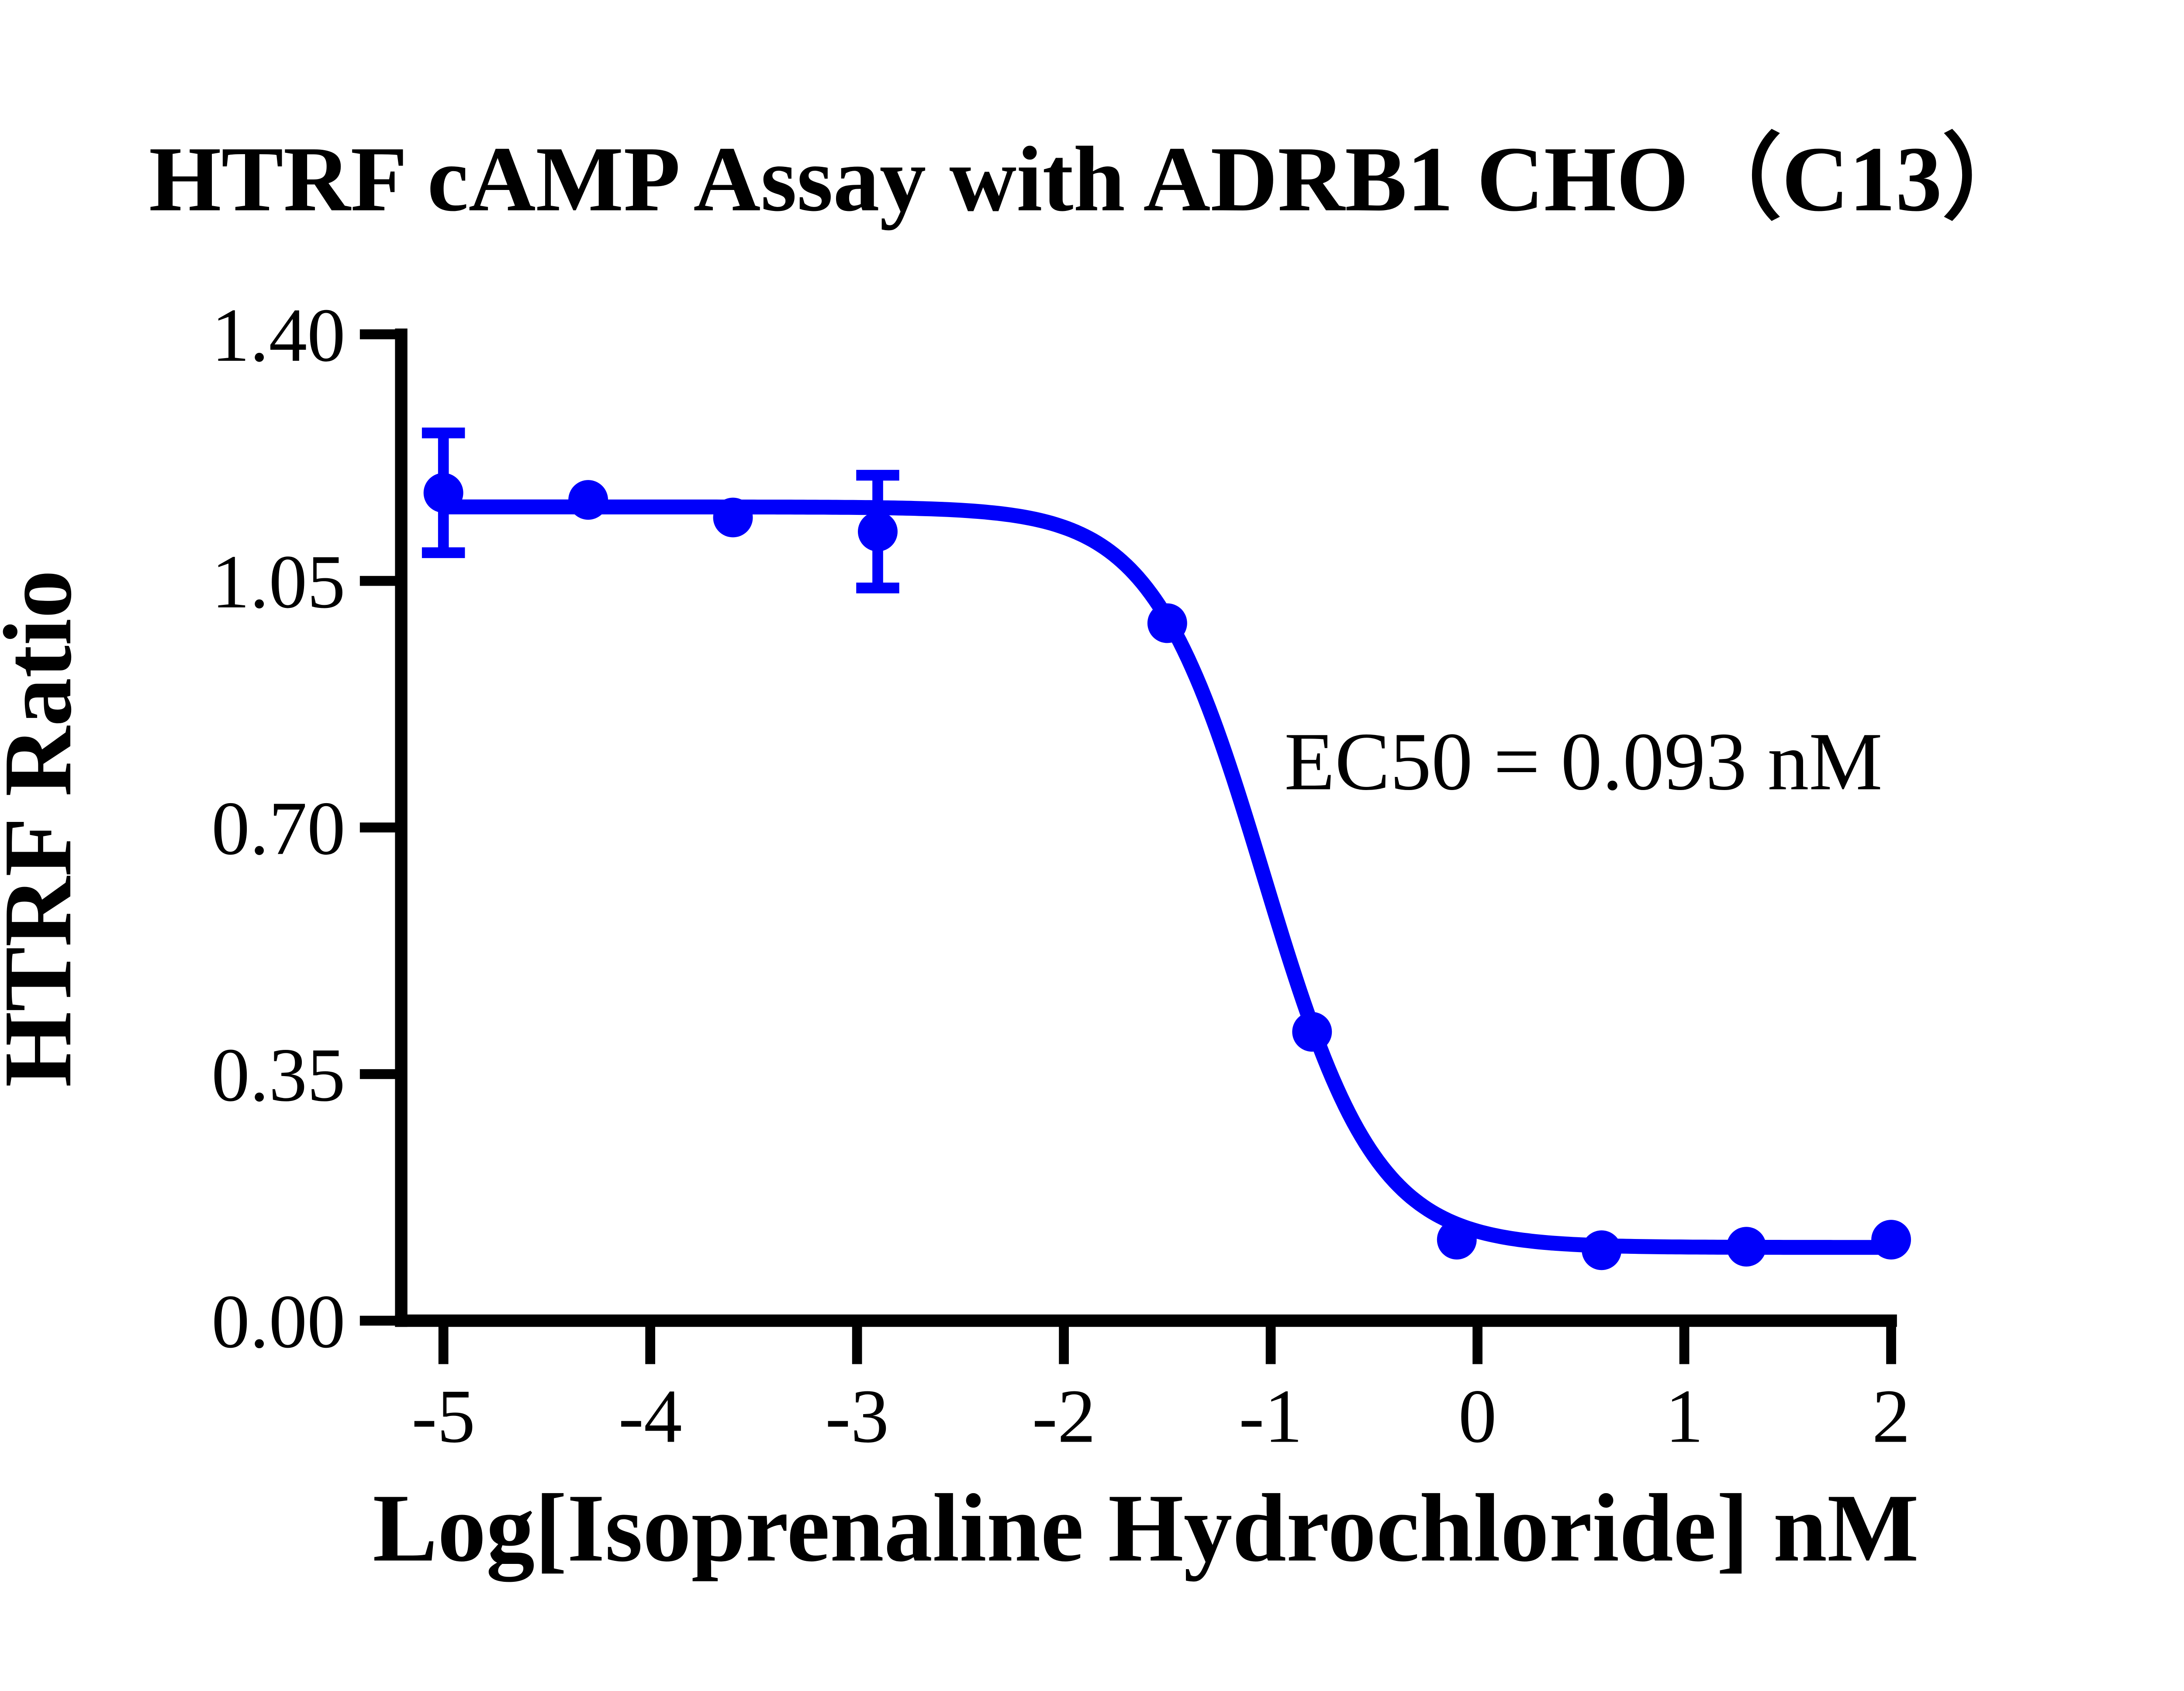  I want to click on x-tick-label: -3, so click(857, 1416).